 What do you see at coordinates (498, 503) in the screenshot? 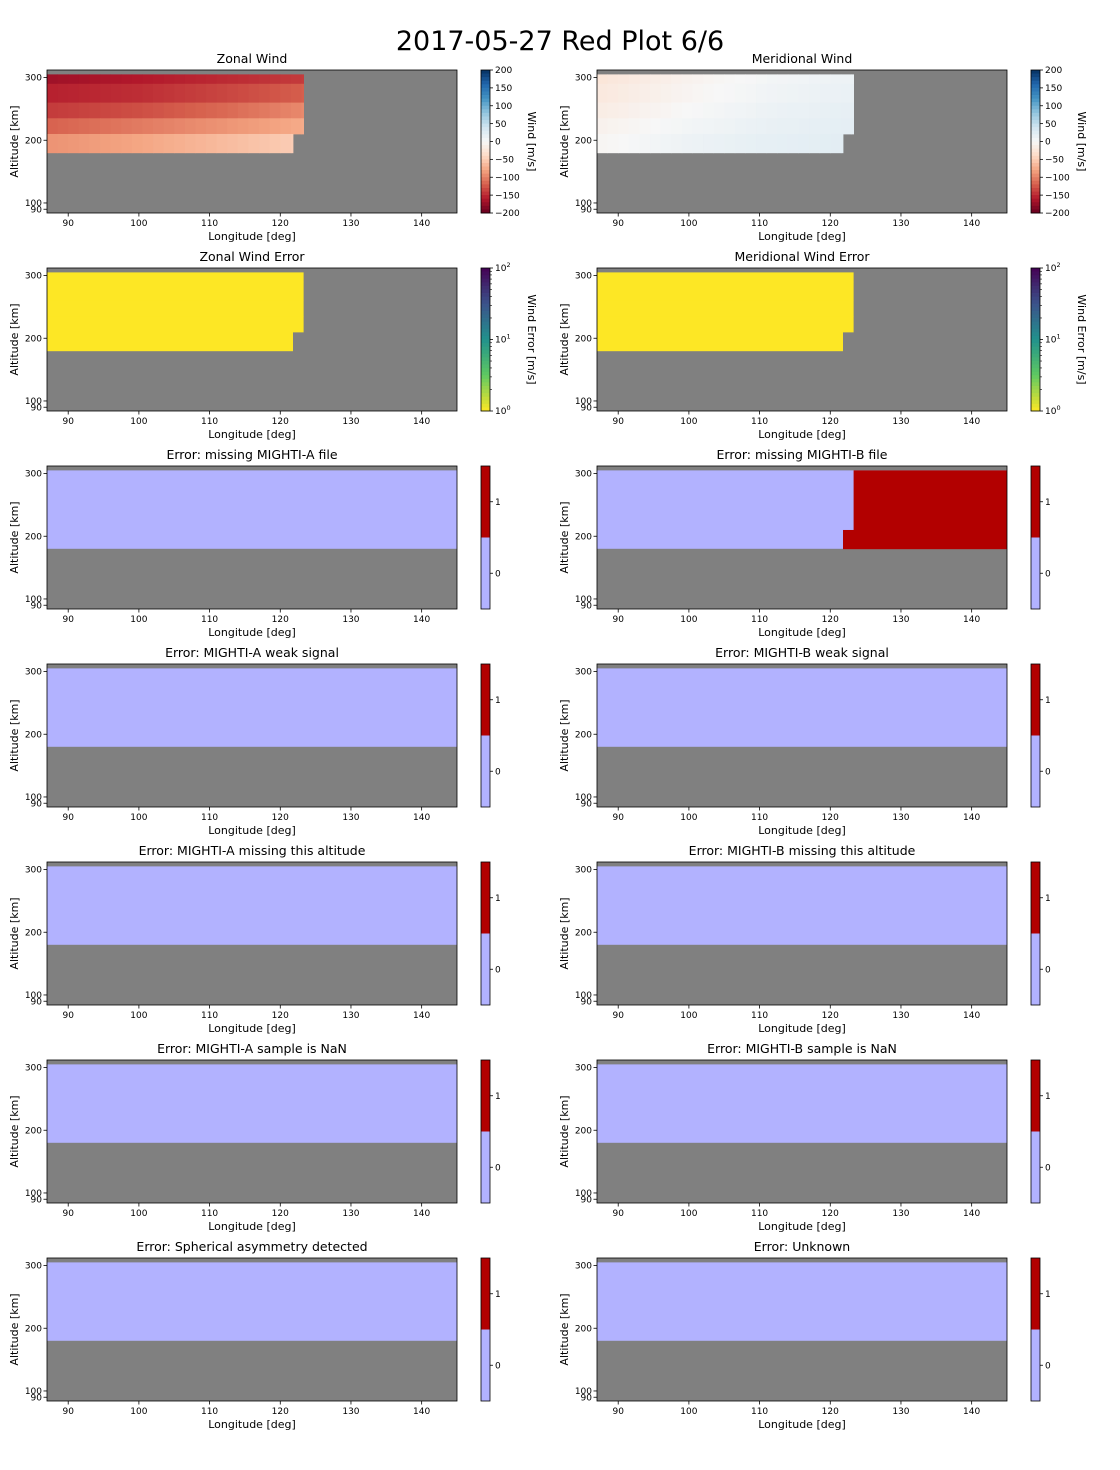
I see `colorbar-tick-label: 1` at bounding box center [498, 503].